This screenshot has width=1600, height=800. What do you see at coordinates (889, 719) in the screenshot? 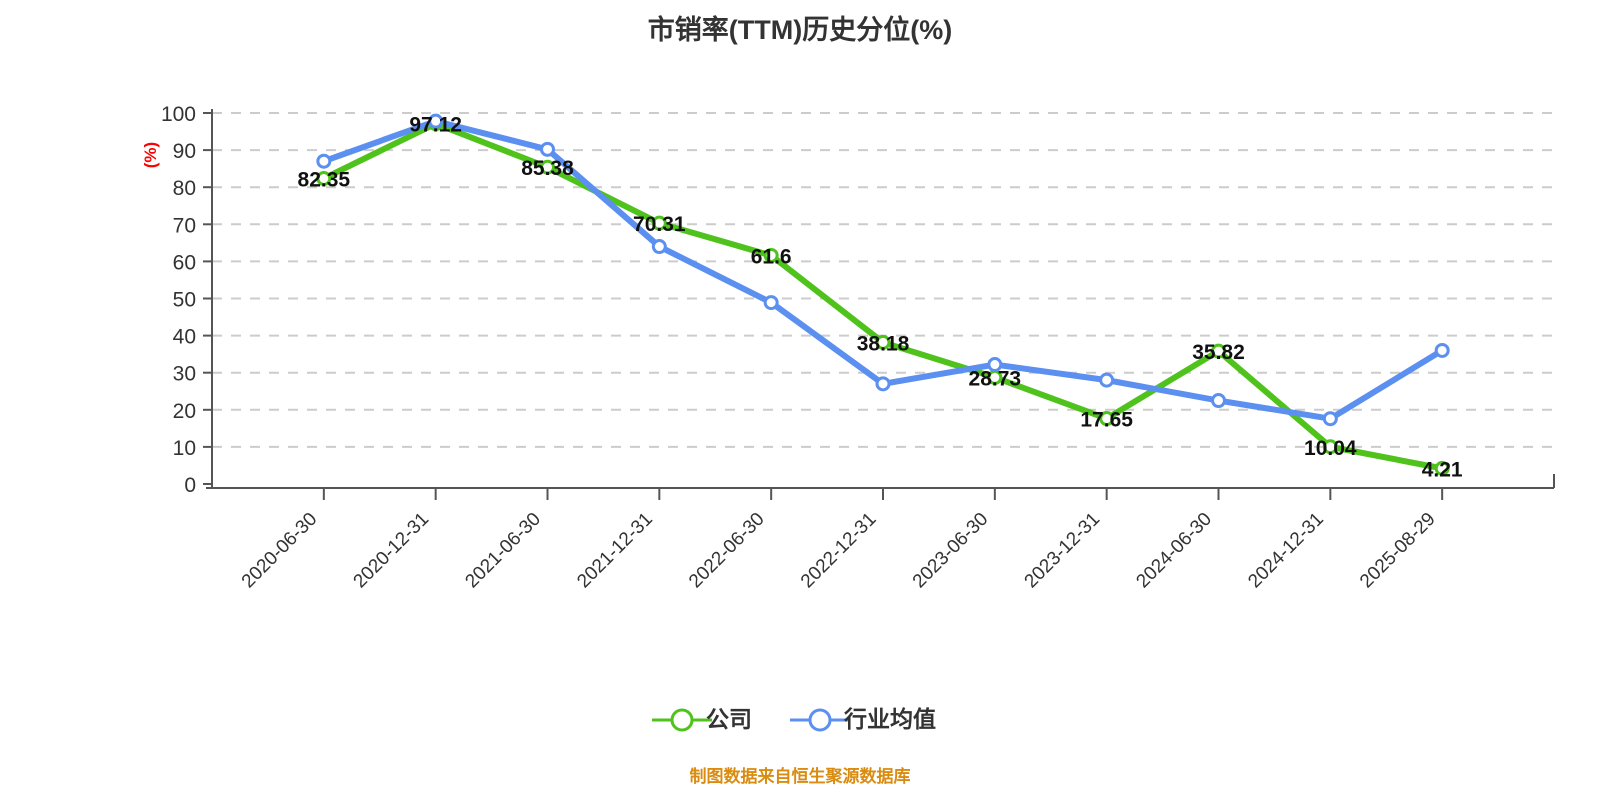
I see `legend-label: 行业均值` at bounding box center [889, 719].